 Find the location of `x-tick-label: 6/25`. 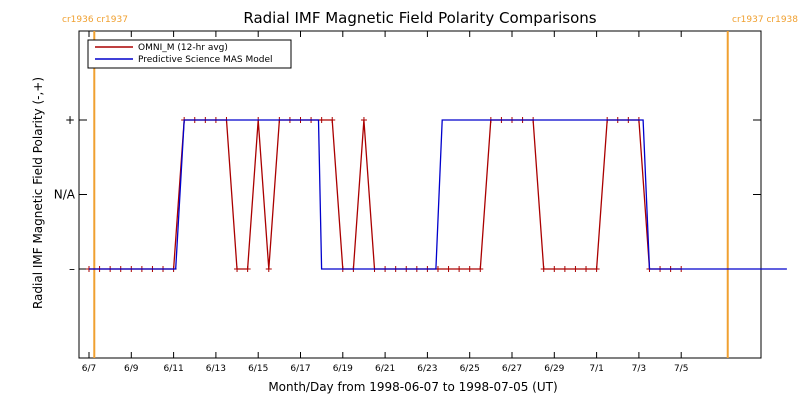

x-tick-label: 6/25 is located at coordinates (470, 369).